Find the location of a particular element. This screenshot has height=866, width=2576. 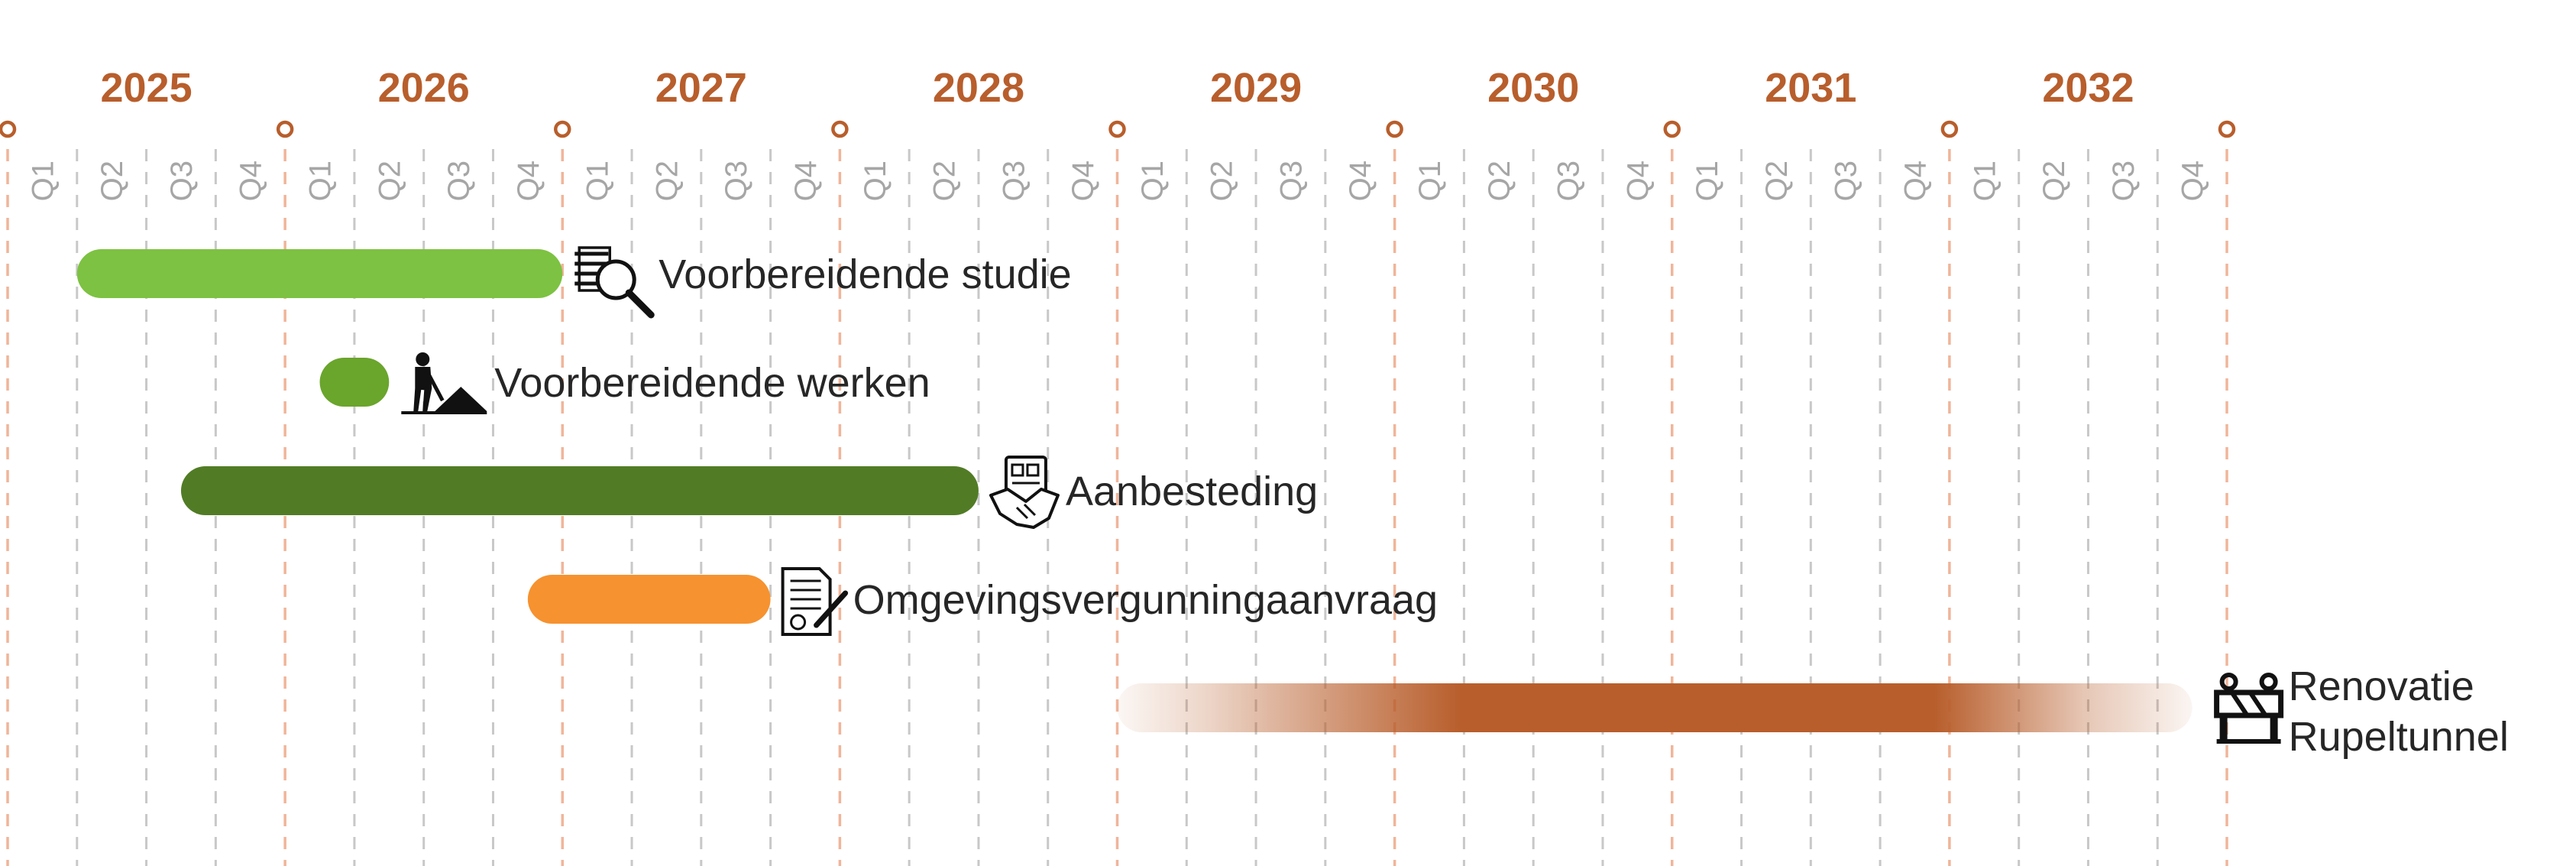

signed-document-icon is located at coordinates (815, 601).